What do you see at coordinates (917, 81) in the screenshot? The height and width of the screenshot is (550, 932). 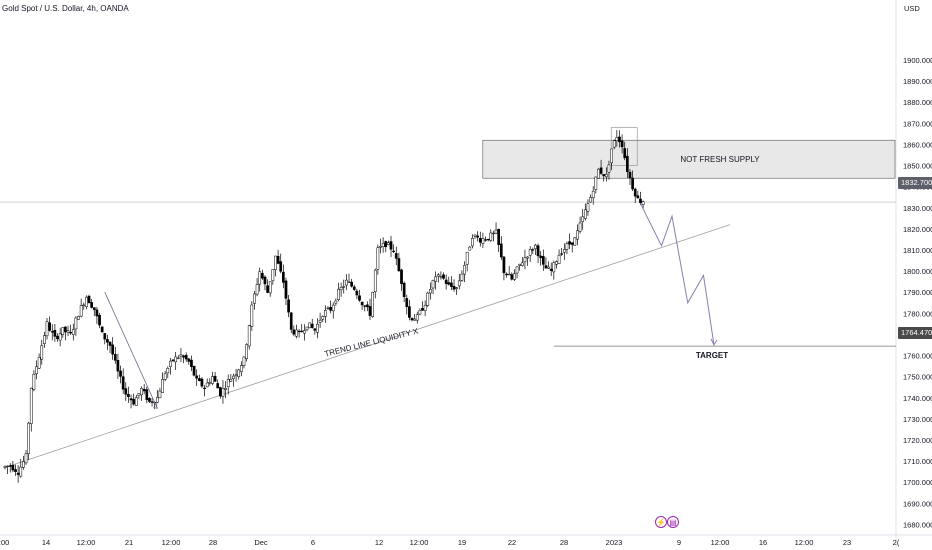 I see `price-tick-label: 1890.000` at bounding box center [917, 81].